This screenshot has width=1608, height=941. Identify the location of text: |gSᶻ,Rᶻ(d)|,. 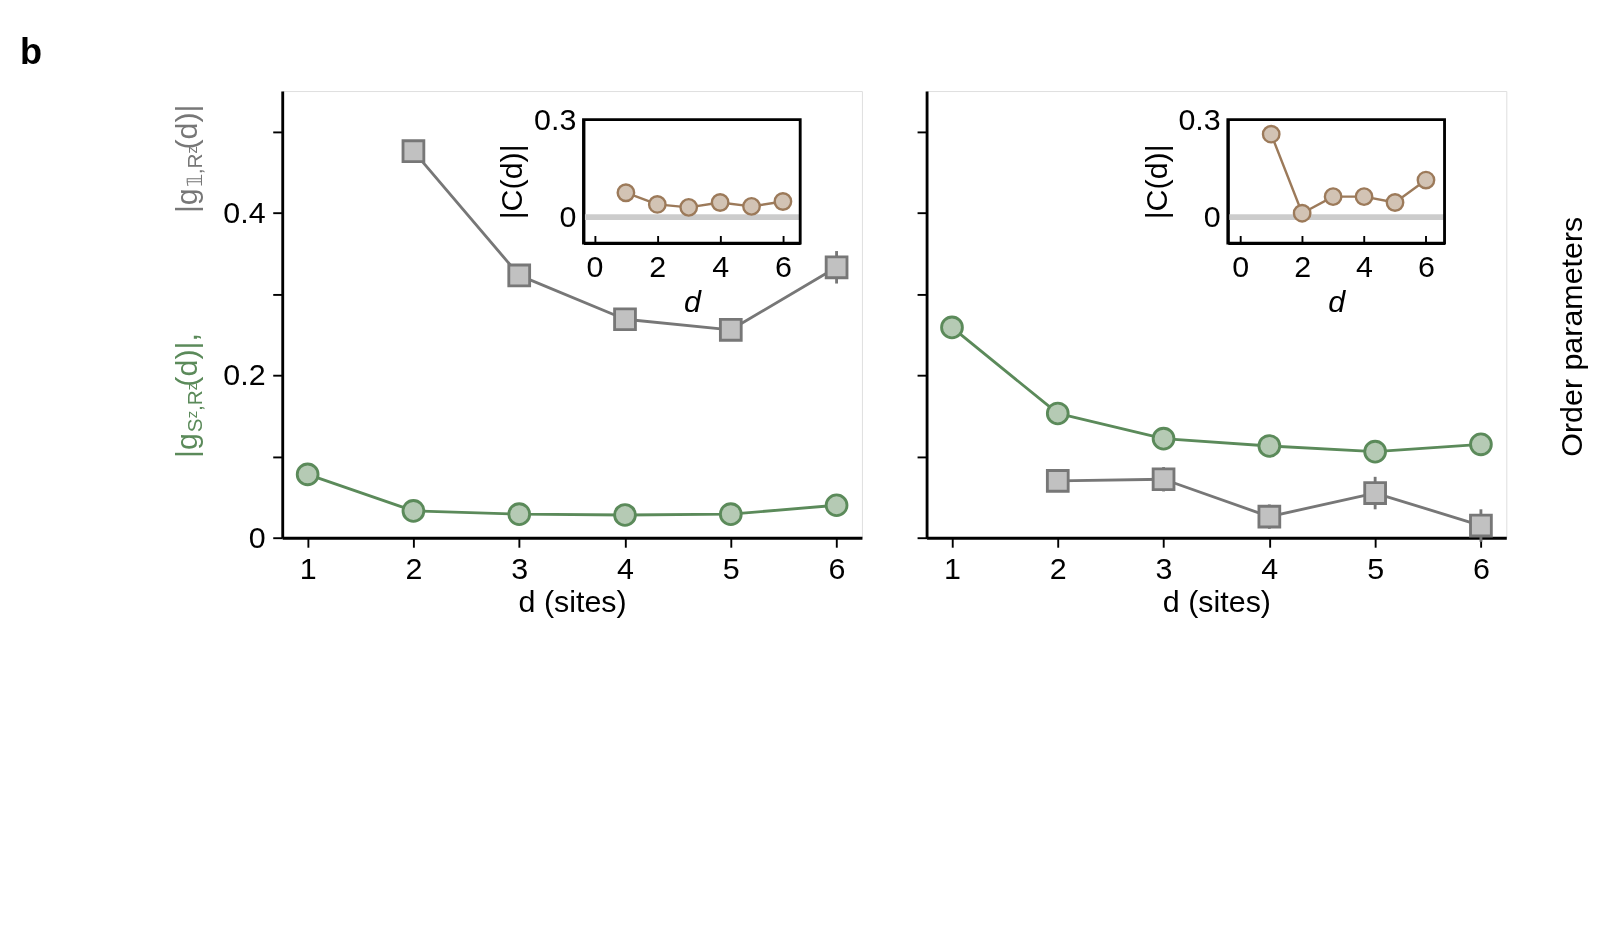
(187, 395).